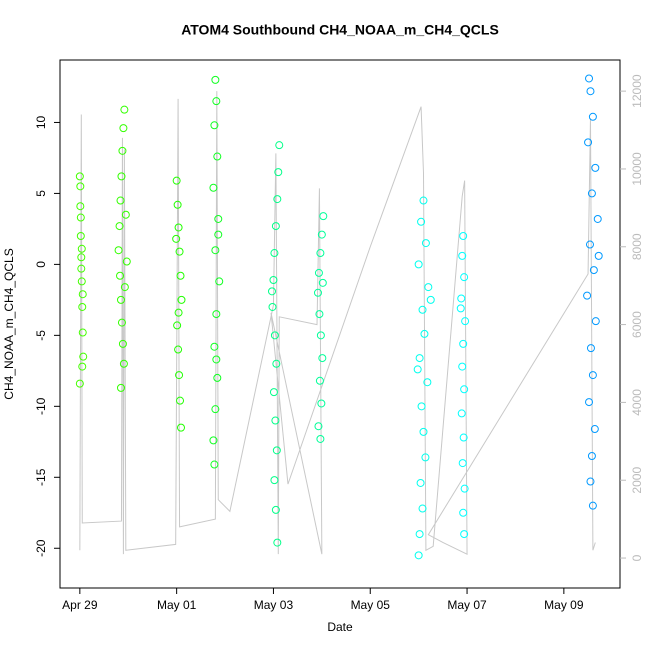  What do you see at coordinates (9, 323) in the screenshot?
I see `y-axis-label: CH4_NOAA_m_CH4_QCLS` at bounding box center [9, 323].